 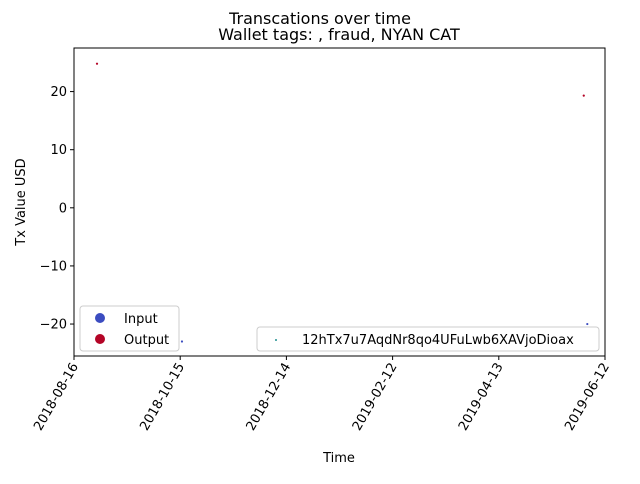 I want to click on legend-address: 12hTx7u7AqdNr8qo4UFuLwb6XAVjoDioax, so click(x=428, y=339).